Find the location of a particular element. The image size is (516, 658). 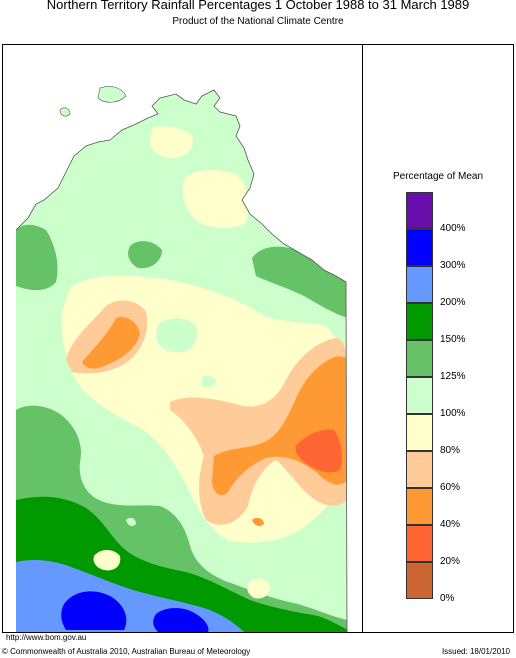

legend-label: 125% is located at coordinates (453, 376).